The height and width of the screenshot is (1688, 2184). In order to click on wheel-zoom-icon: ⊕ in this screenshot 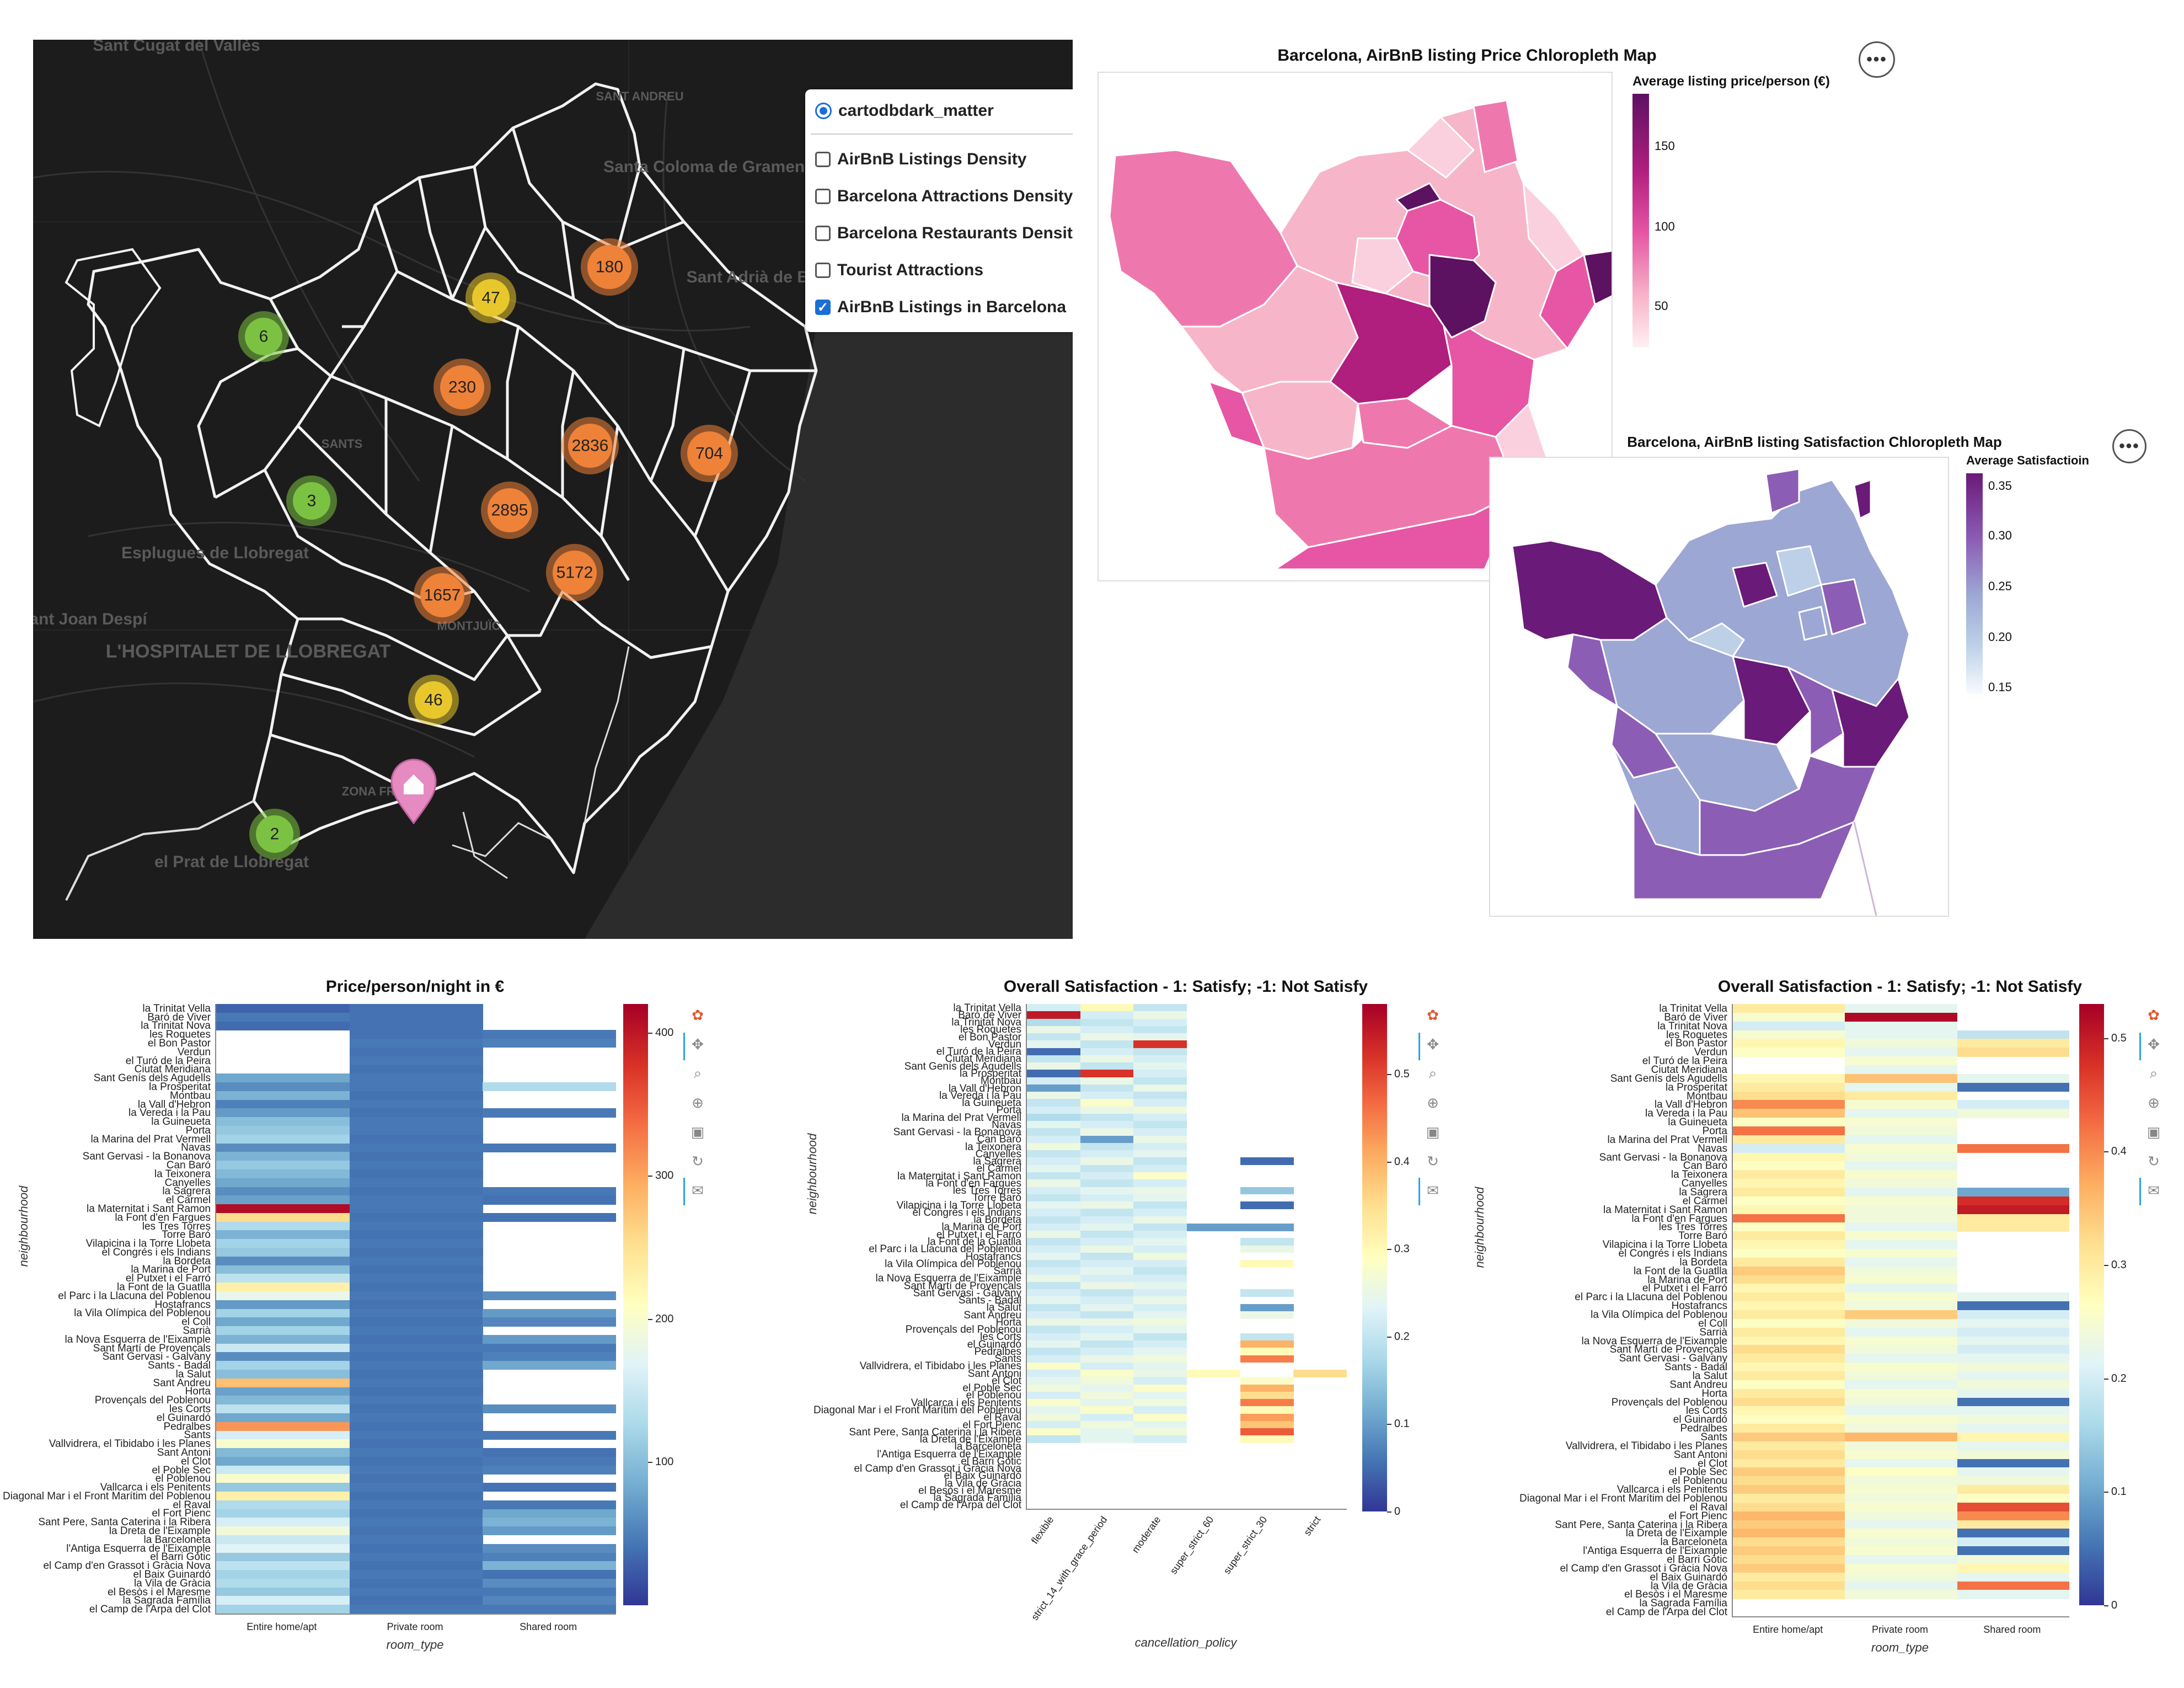, I will do `click(2154, 1102)`.